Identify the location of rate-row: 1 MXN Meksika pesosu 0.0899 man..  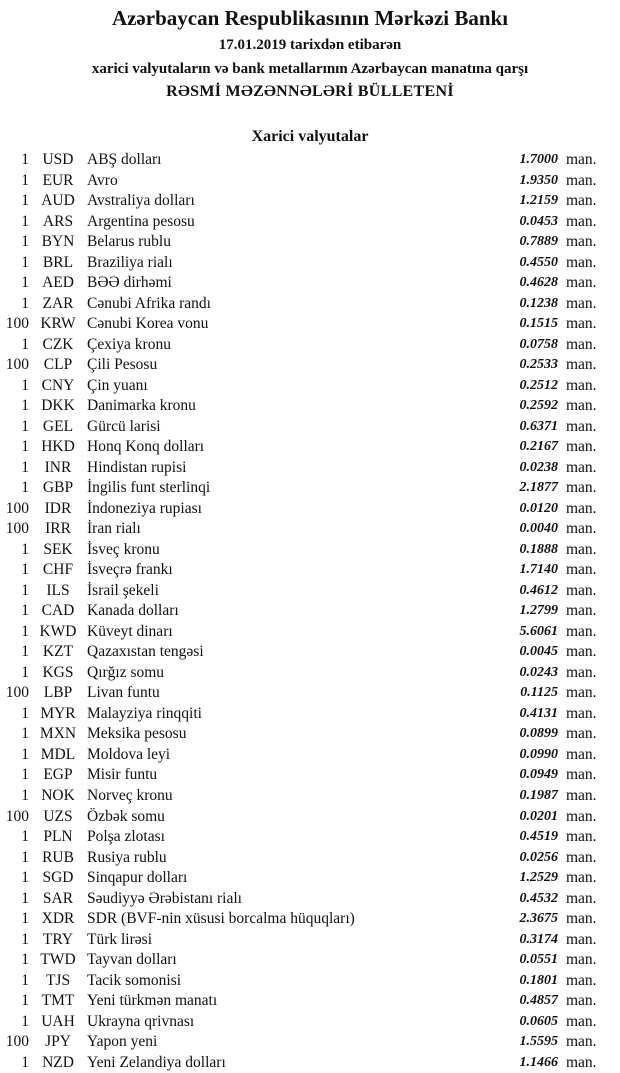
(310, 734).